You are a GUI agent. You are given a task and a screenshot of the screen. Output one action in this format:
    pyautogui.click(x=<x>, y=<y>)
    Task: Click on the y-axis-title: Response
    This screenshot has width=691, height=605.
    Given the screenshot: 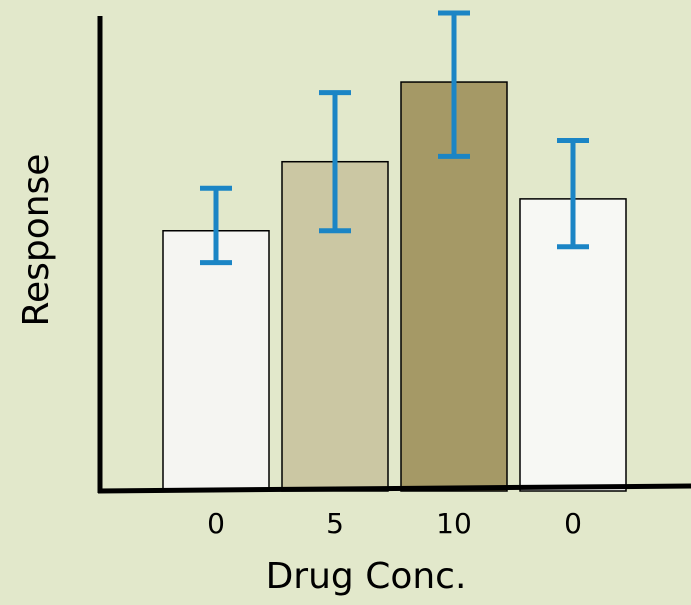 What is the action you would take?
    pyautogui.click(x=36, y=240)
    